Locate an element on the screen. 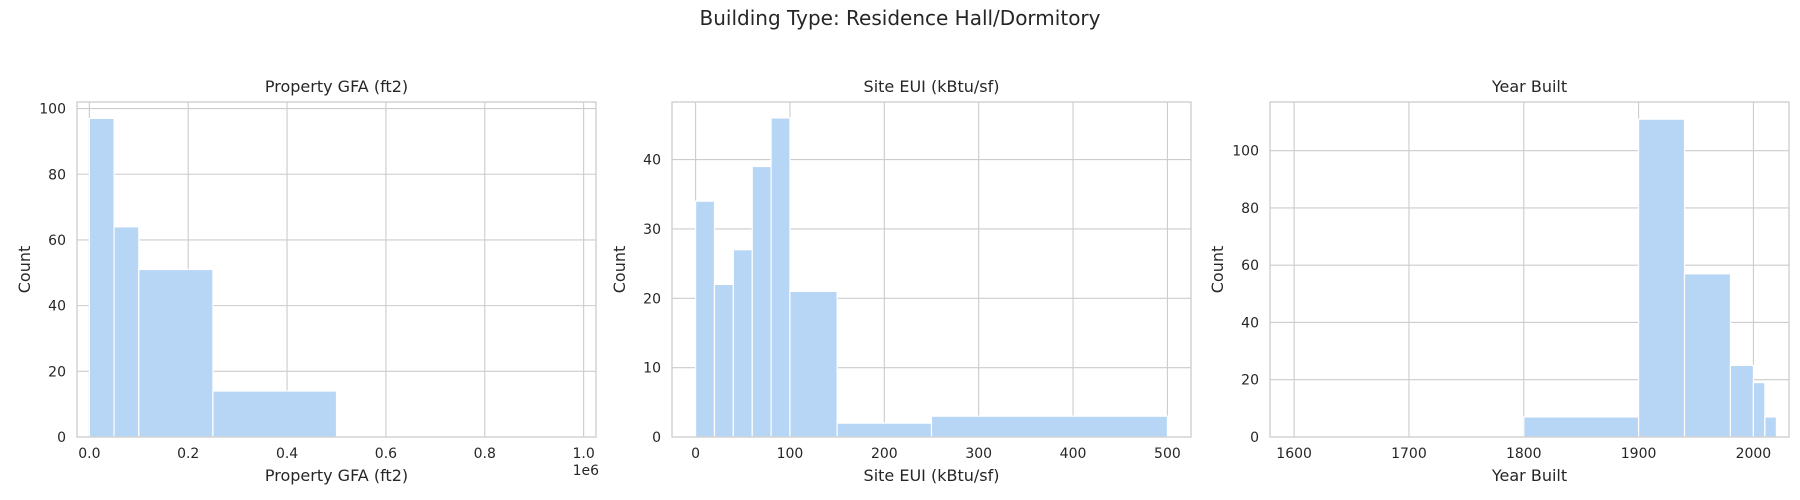 The height and width of the screenshot is (500, 1800). panel-title: Year Built is located at coordinates (1529, 86).